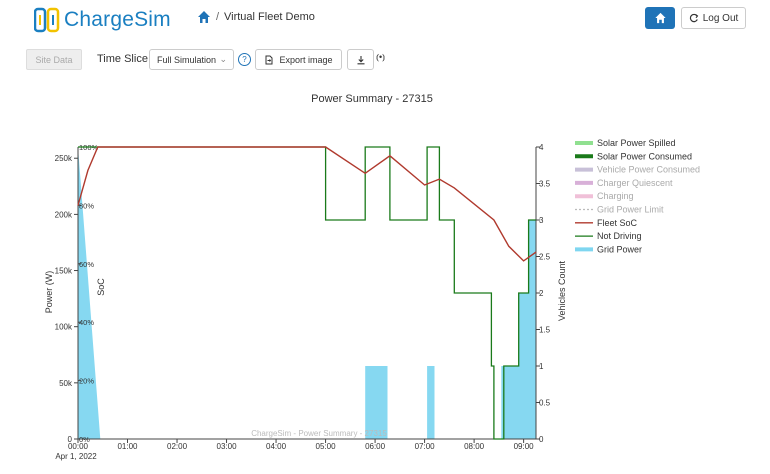 This screenshot has height=474, width=770. What do you see at coordinates (545, 330) in the screenshot?
I see `y2-tick-label: 1.5` at bounding box center [545, 330].